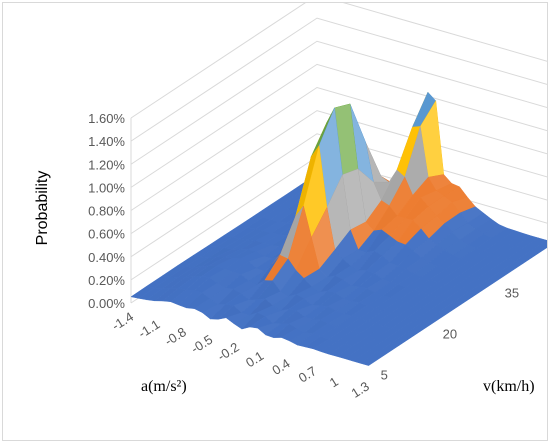  What do you see at coordinates (149, 328) in the screenshot?
I see `x-tick-label: -1.1` at bounding box center [149, 328].